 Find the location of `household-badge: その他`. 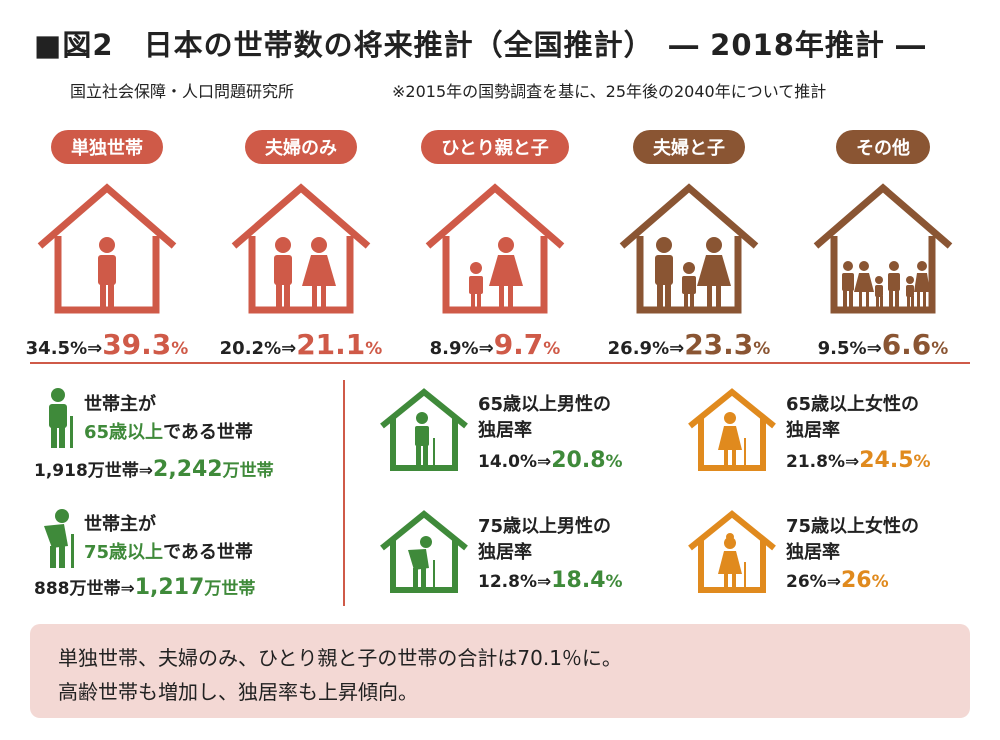

household-badge: その他 is located at coordinates (883, 147).